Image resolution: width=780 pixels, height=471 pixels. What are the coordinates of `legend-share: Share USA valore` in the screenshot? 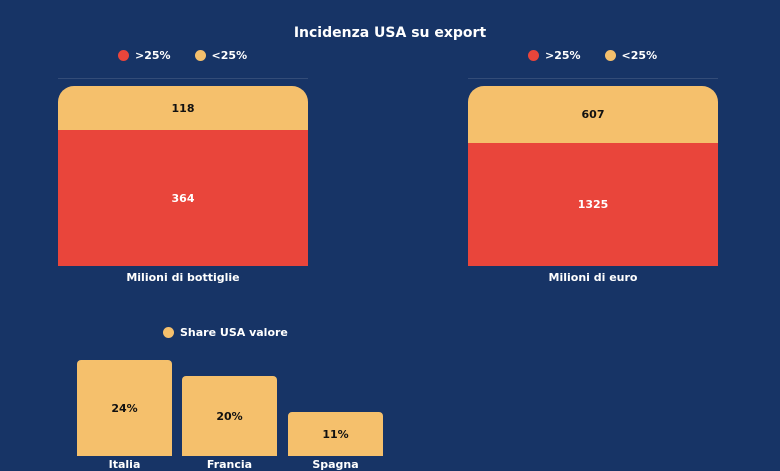 It's located at (225, 332).